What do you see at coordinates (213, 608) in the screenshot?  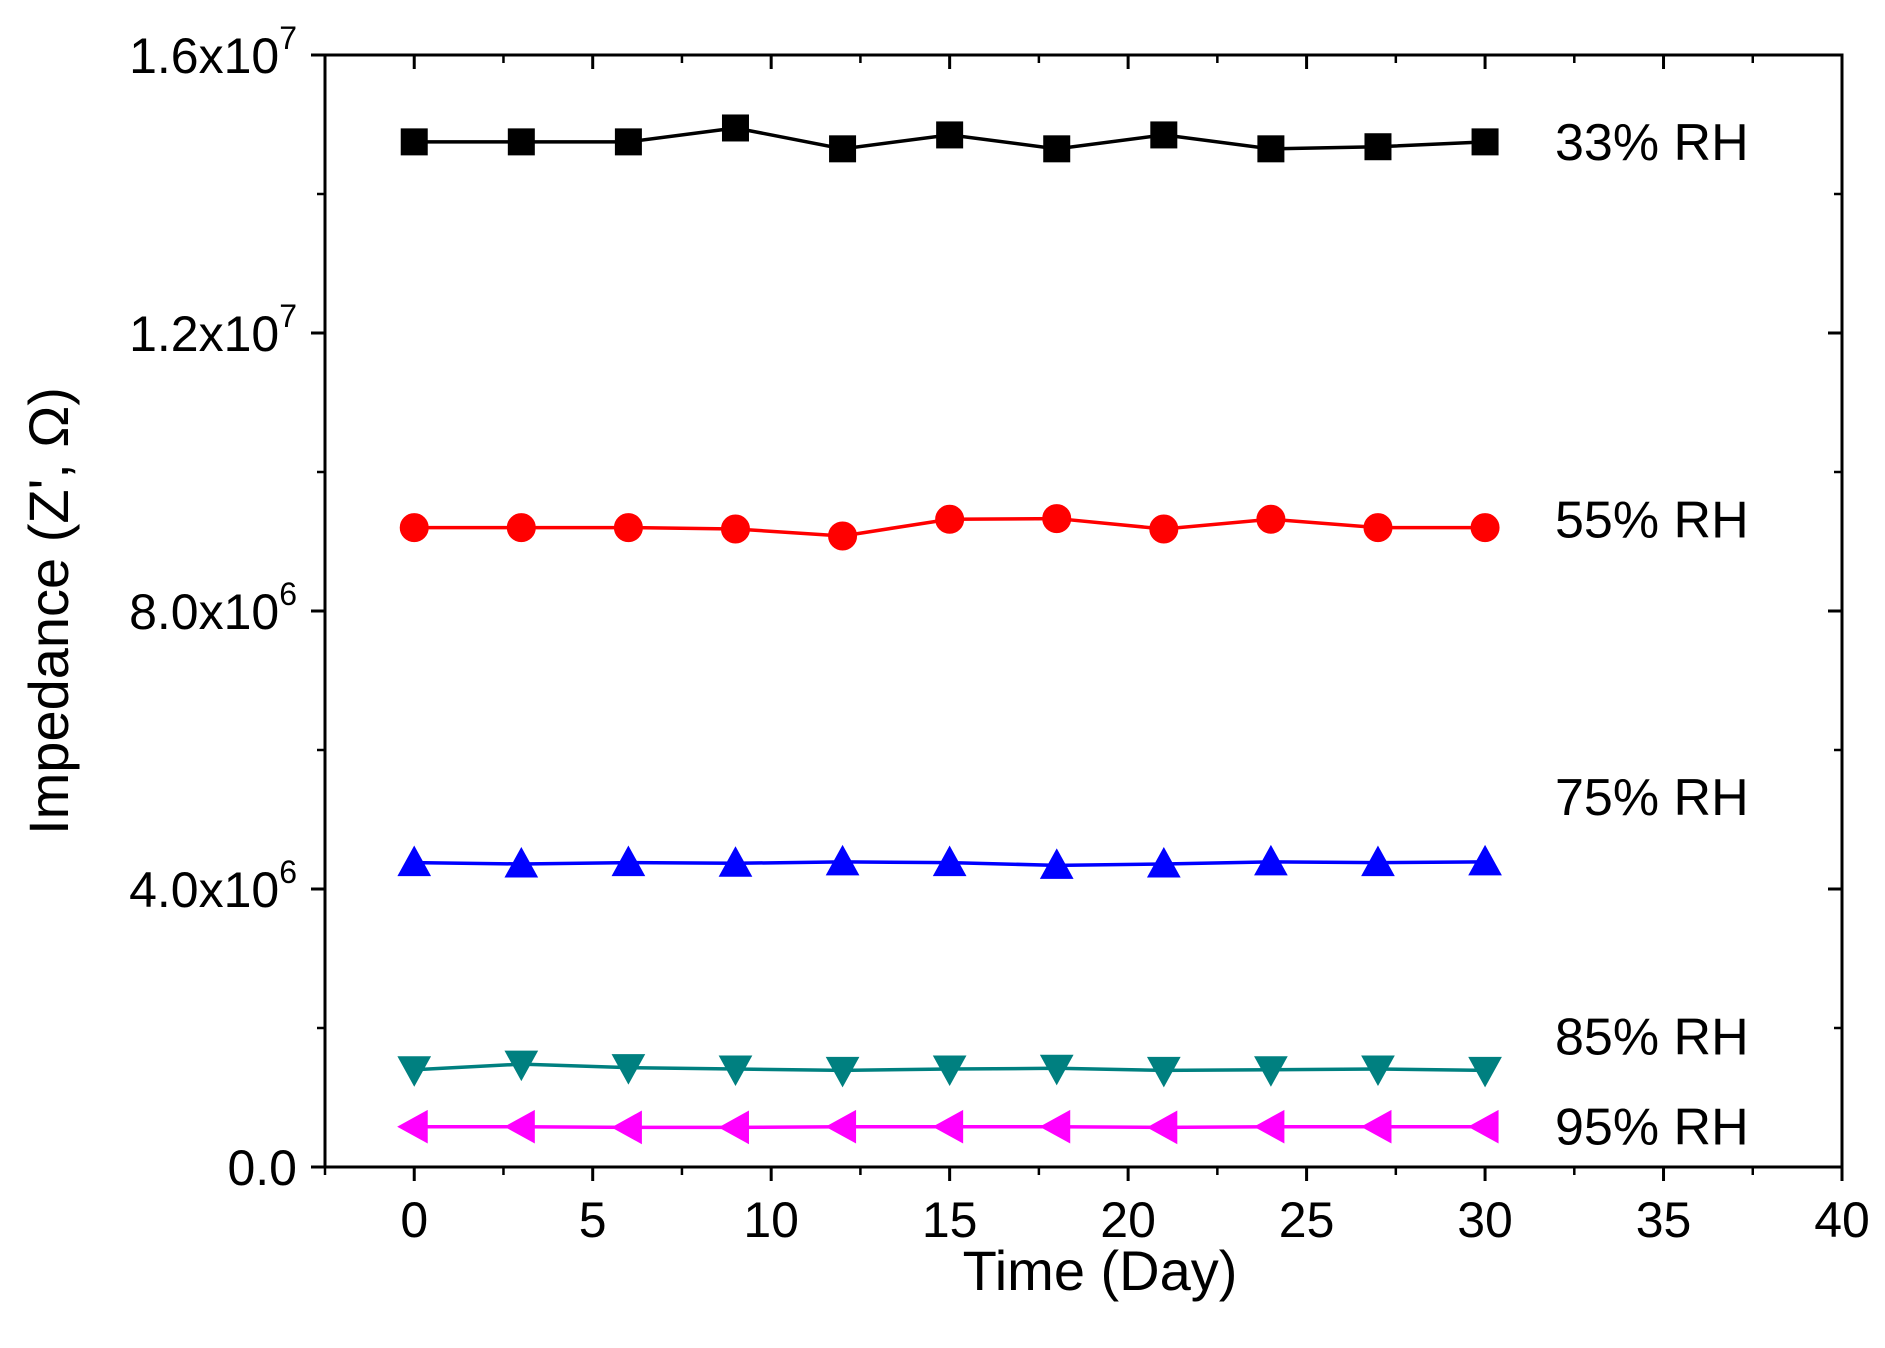 I see `y-tick-label: 8.0x10⁶` at bounding box center [213, 608].